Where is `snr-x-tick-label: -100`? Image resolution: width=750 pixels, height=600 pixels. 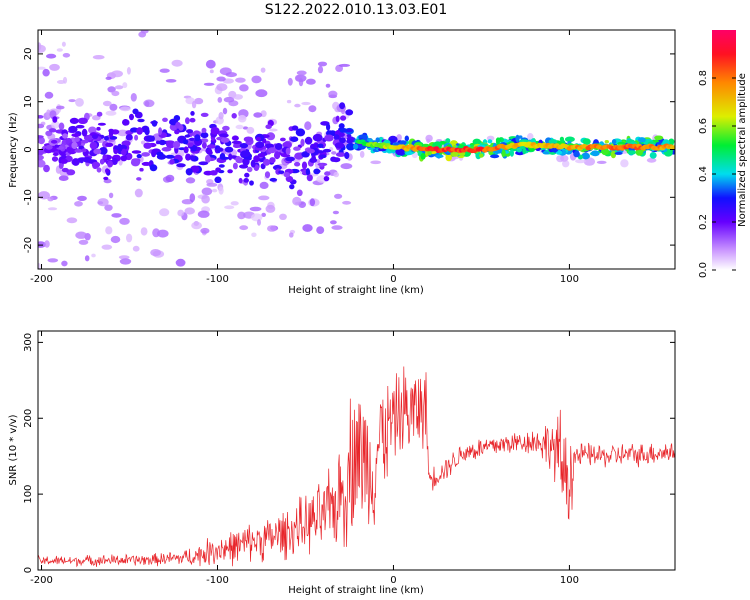 snr-x-tick-label: -100 is located at coordinates (217, 580).